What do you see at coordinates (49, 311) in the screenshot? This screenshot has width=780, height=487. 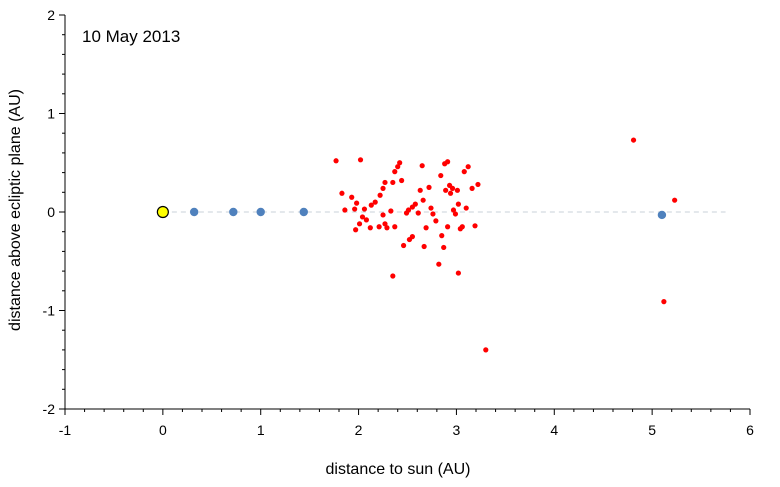 I see `y-tick-label: -1` at bounding box center [49, 311].